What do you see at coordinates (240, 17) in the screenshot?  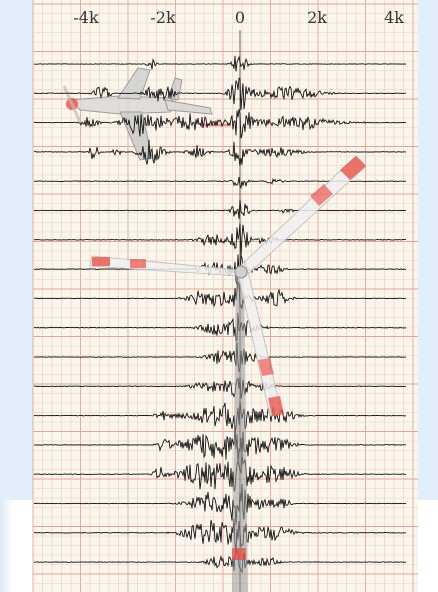 I see `x-tick-label: 0` at bounding box center [240, 17].